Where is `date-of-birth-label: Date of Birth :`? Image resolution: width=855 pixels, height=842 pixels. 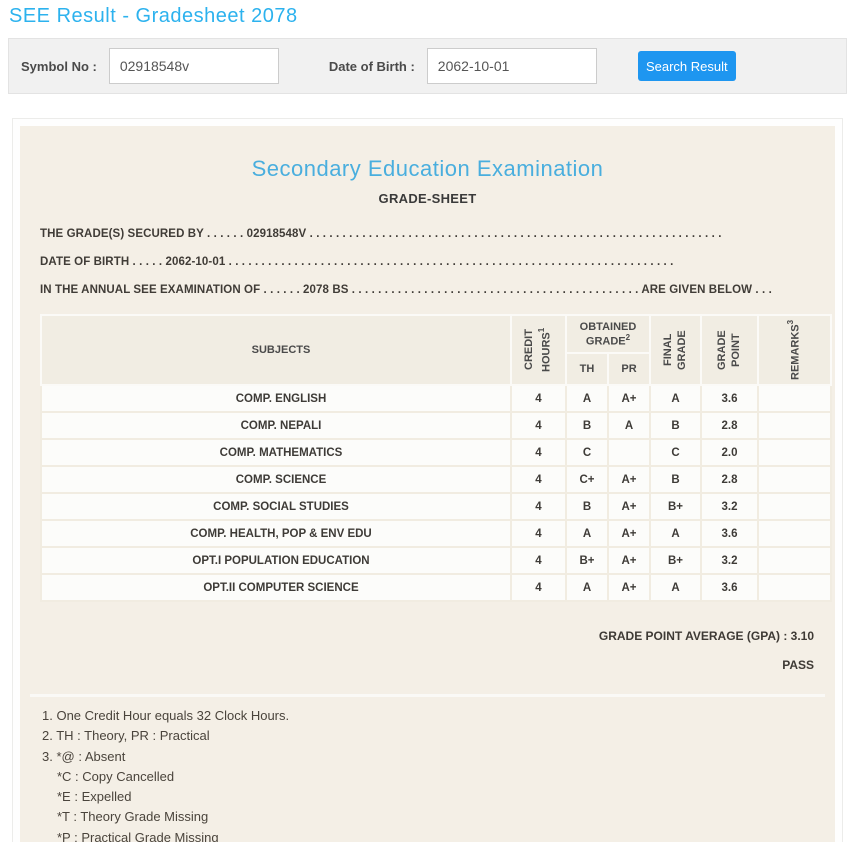
date-of-birth-label: Date of Birth : is located at coordinates (371, 66).